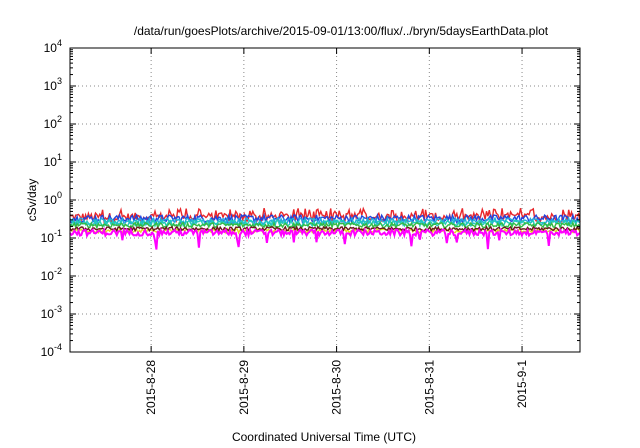 The image size is (640, 448). What do you see at coordinates (53, 84) in the screenshot?
I see `y-tick-label: 10³` at bounding box center [53, 84].